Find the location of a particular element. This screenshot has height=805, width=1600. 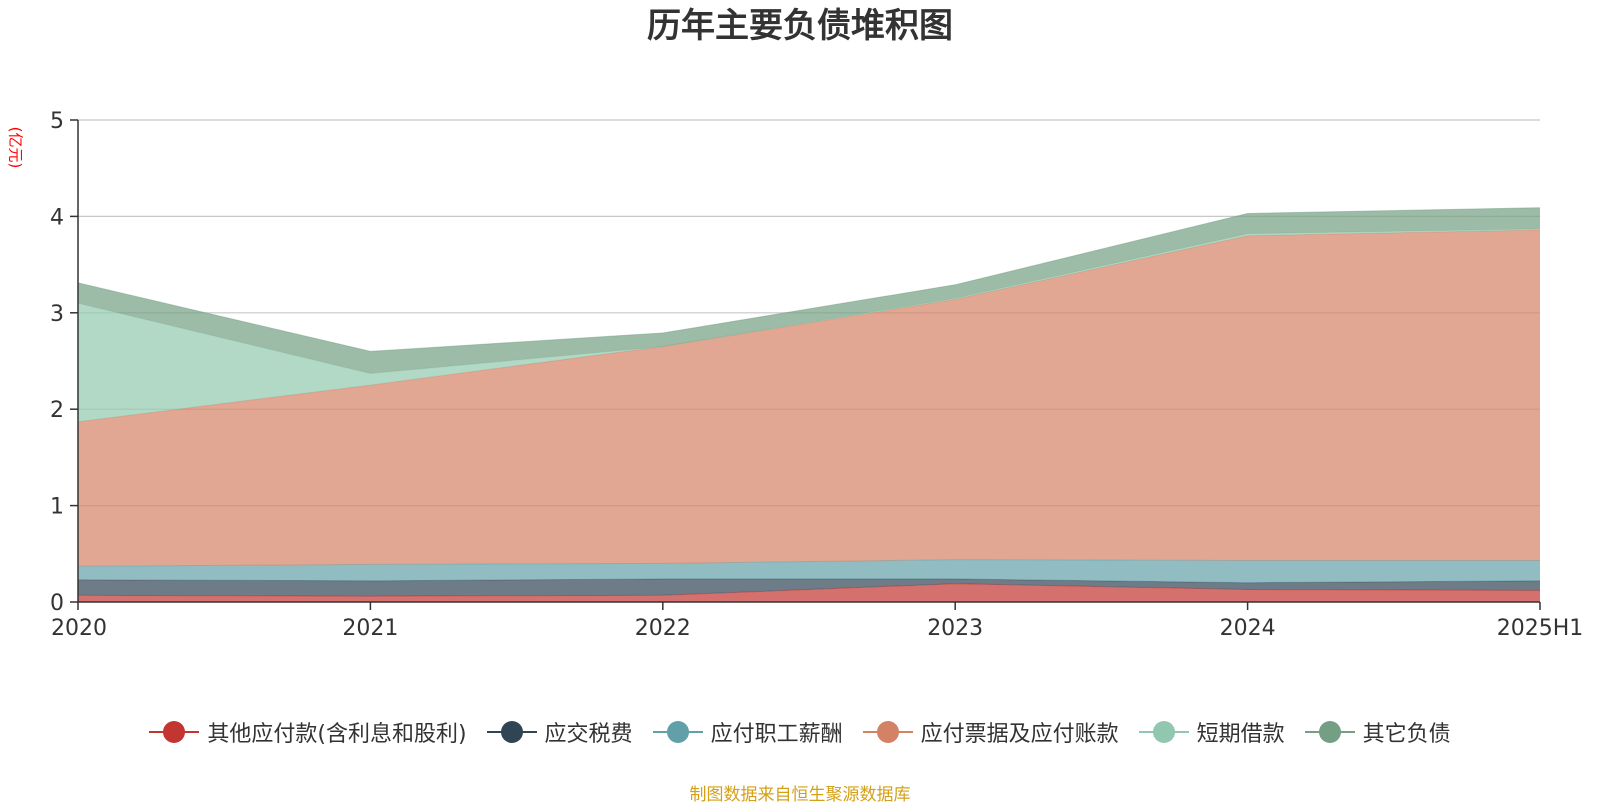

legend-item-2: 应付职工薪酬 is located at coordinates (747, 732).